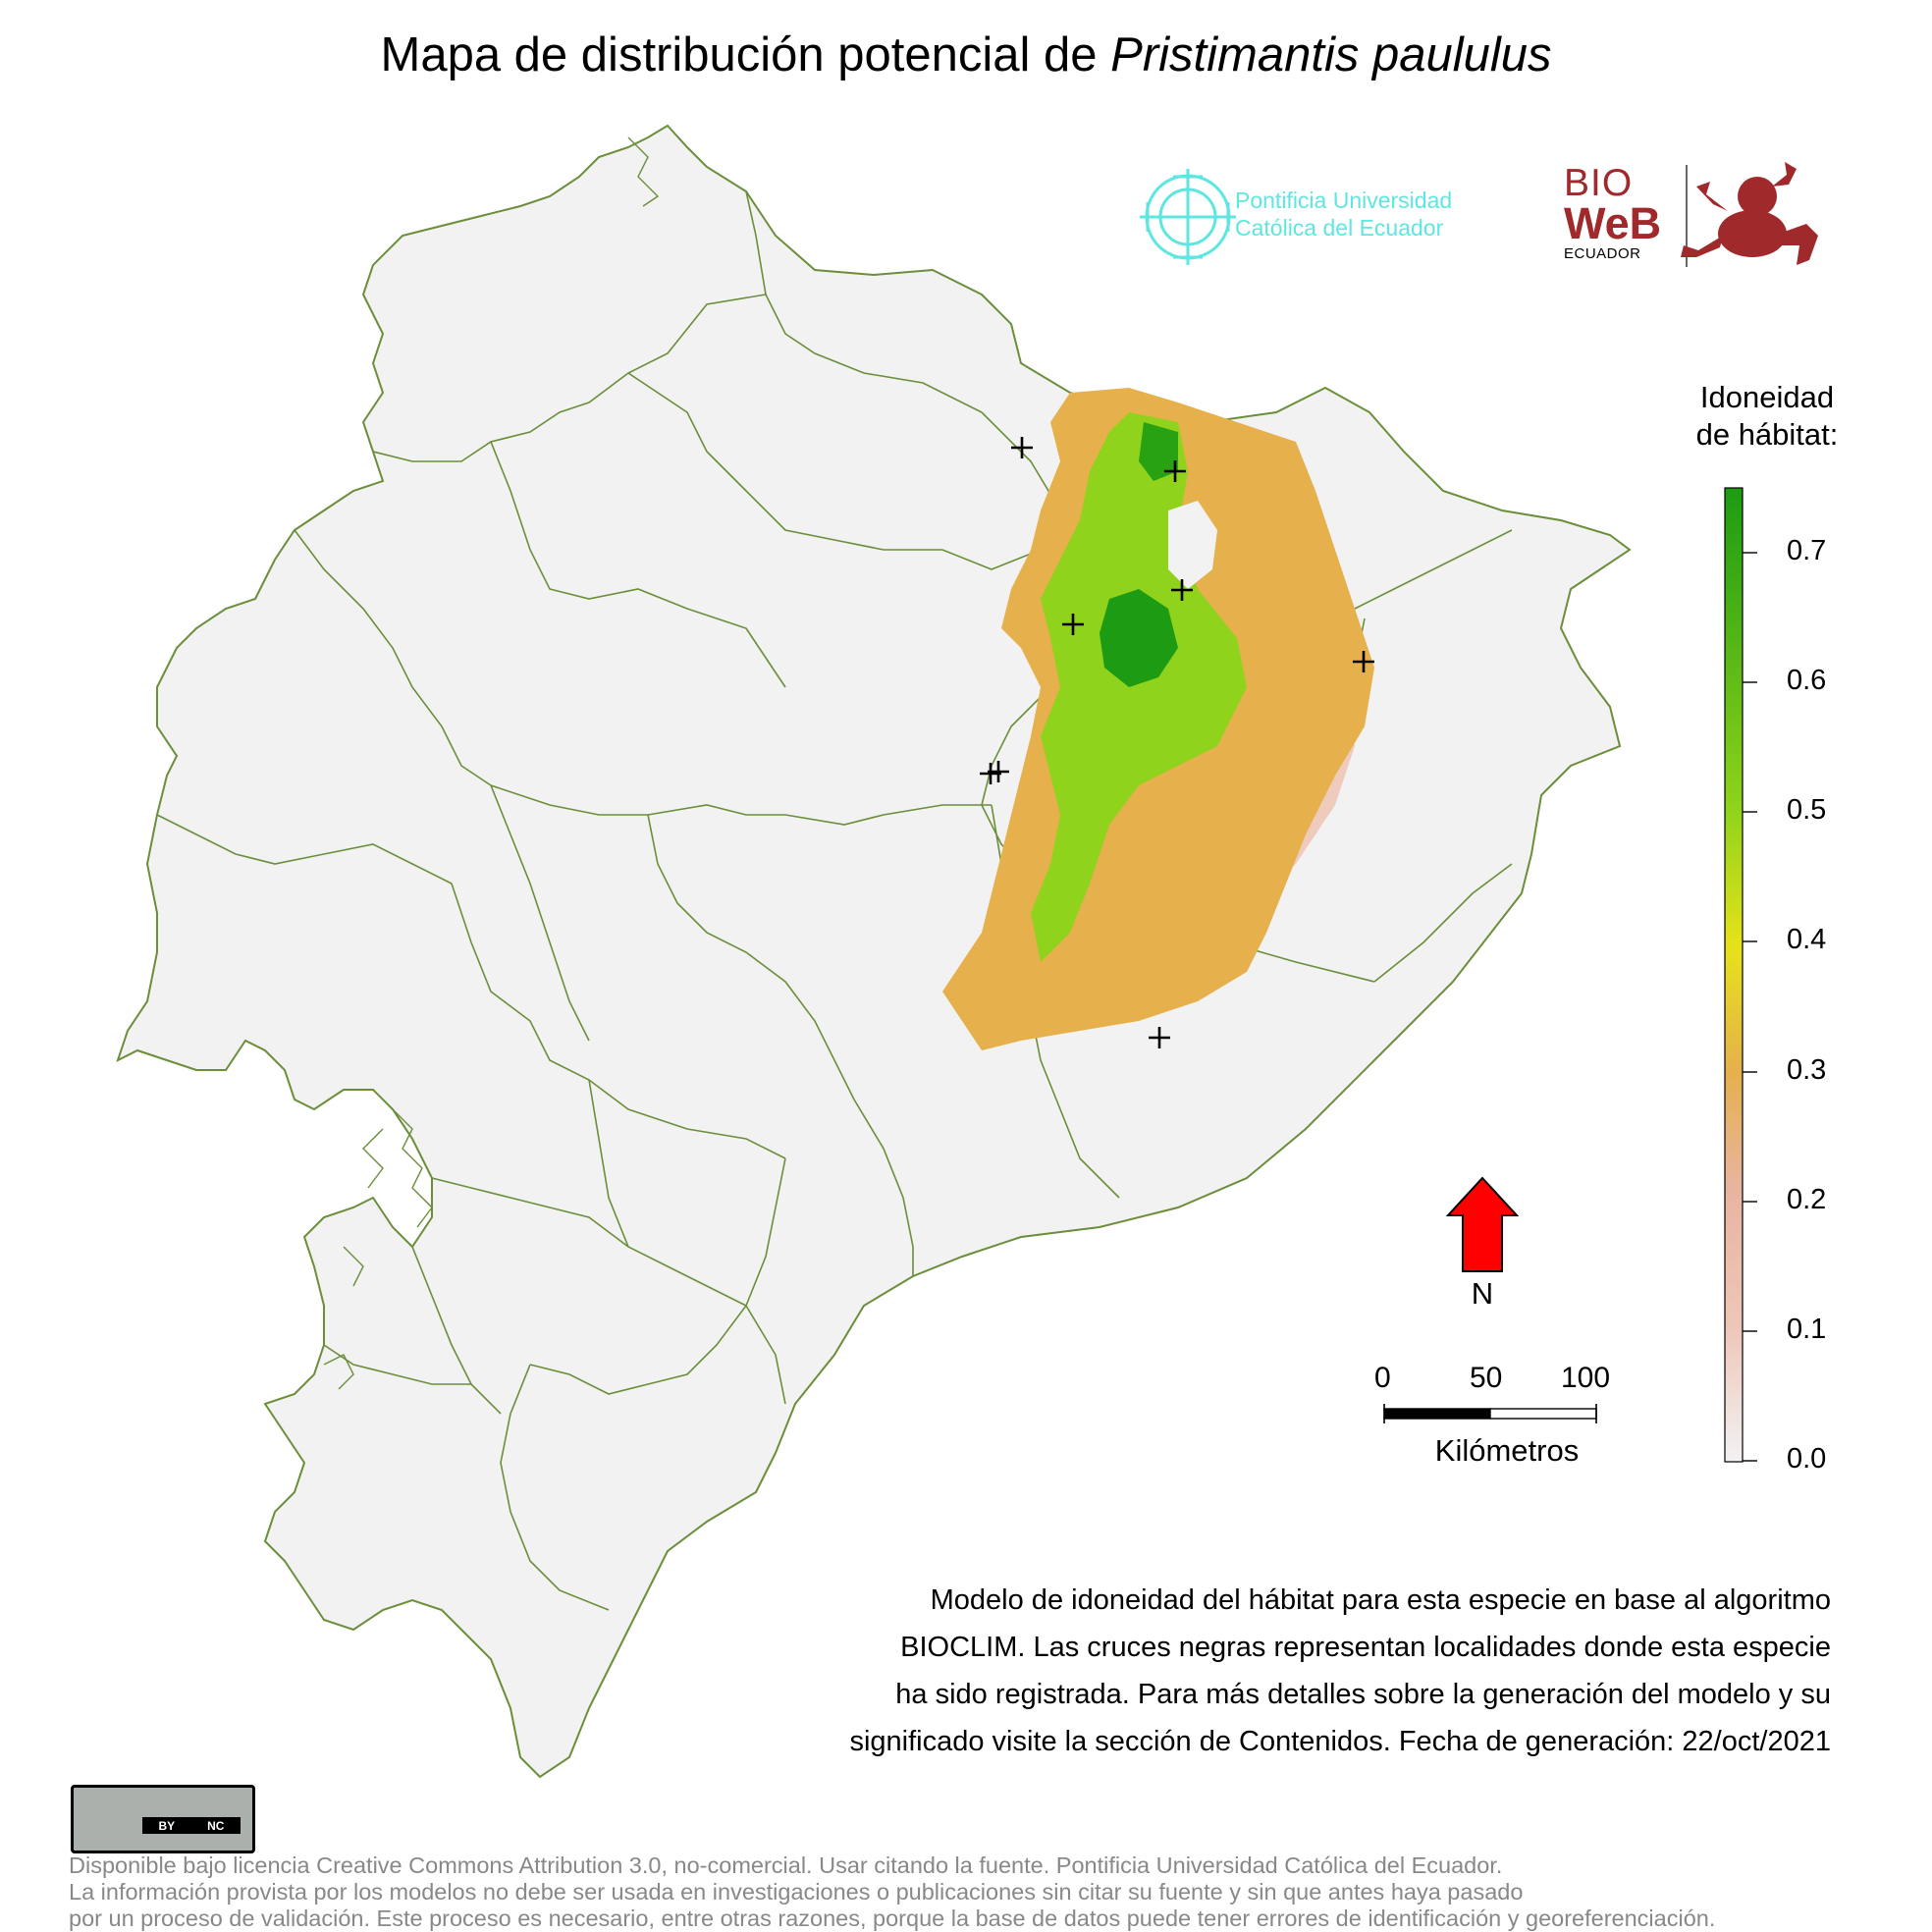 Image resolution: width=1932 pixels, height=1932 pixels. I want to click on bioweb-logo-text: BIO WeB ECUADOR, so click(1618, 212).